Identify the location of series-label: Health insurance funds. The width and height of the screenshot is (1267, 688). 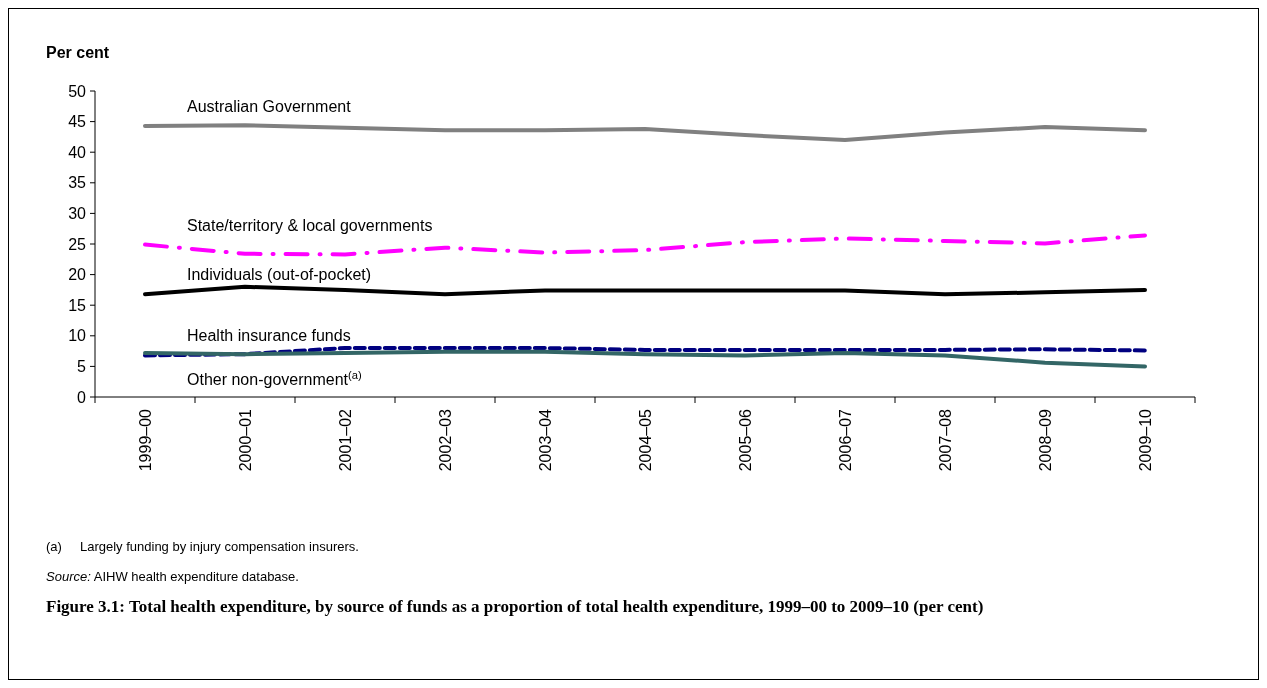
(269, 336).